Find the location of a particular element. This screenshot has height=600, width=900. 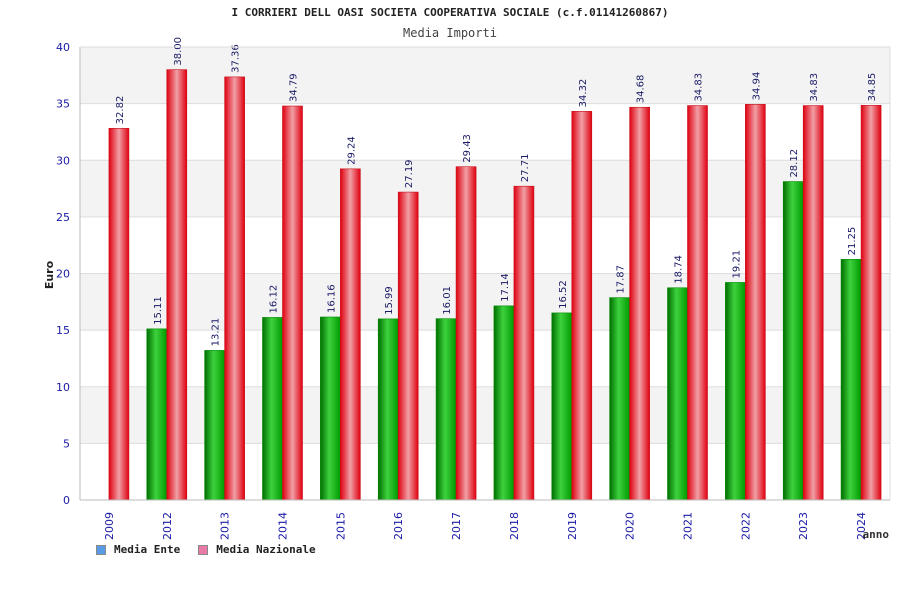

legend-item-nazionale: Media Nazionale is located at coordinates (257, 549).